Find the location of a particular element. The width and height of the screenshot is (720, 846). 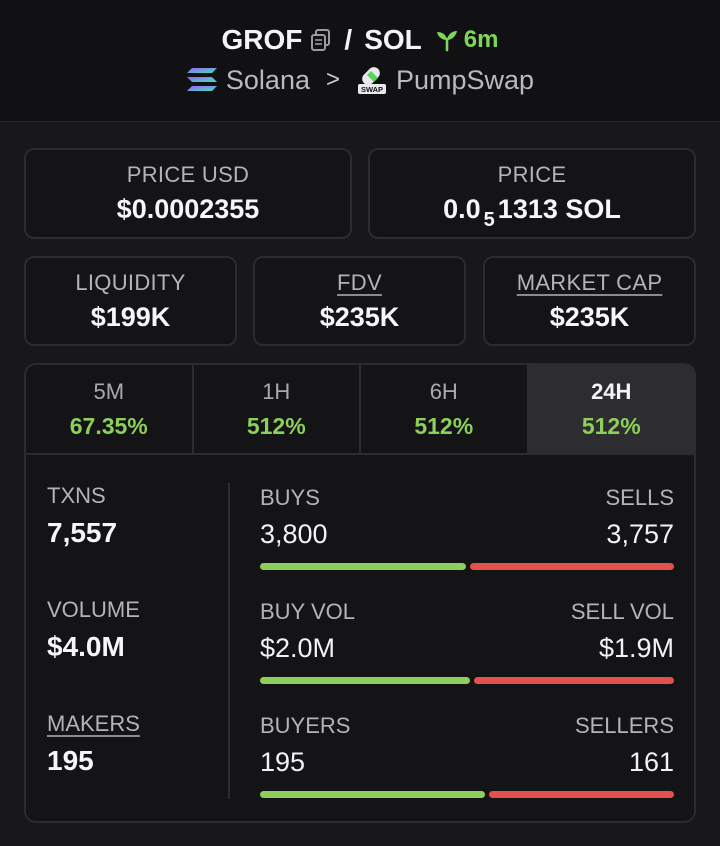

volume-ratio-bar is located at coordinates (467, 680).